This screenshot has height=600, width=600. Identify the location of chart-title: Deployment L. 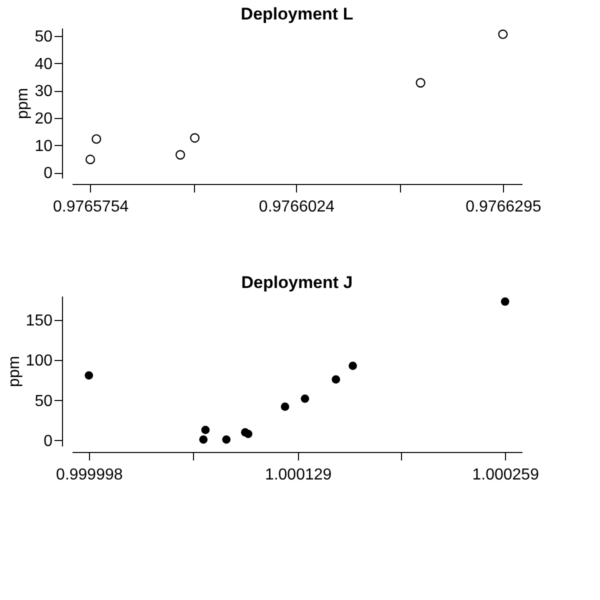
(297, 14).